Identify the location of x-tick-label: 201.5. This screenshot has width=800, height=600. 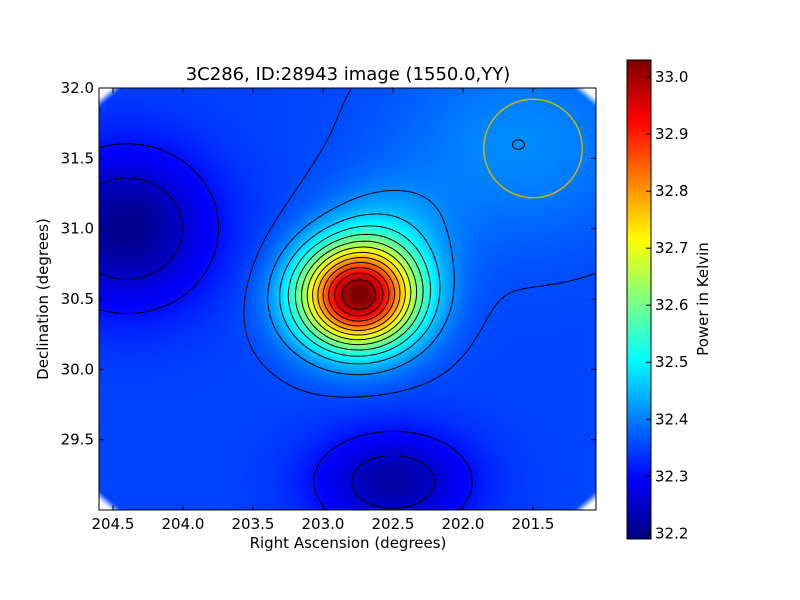
(533, 524).